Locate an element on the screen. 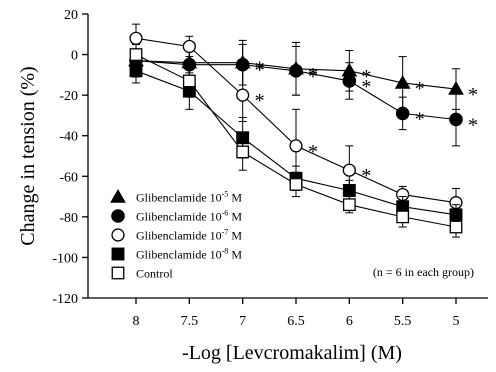 Image resolution: width=496 pixels, height=372 pixels. y-tick-label: -20 is located at coordinates (68, 96).